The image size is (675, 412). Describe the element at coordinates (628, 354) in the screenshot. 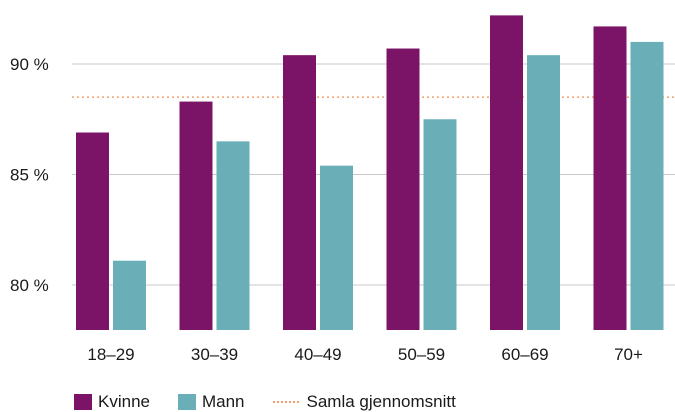

I see `x-tick-label: 70+` at that location.